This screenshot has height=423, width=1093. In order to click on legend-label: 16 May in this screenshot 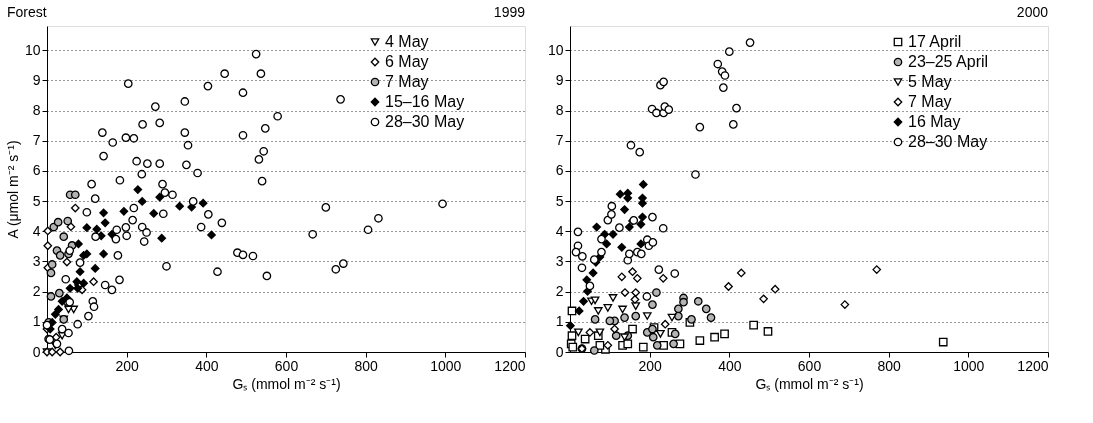, I will do `click(934, 121)`.